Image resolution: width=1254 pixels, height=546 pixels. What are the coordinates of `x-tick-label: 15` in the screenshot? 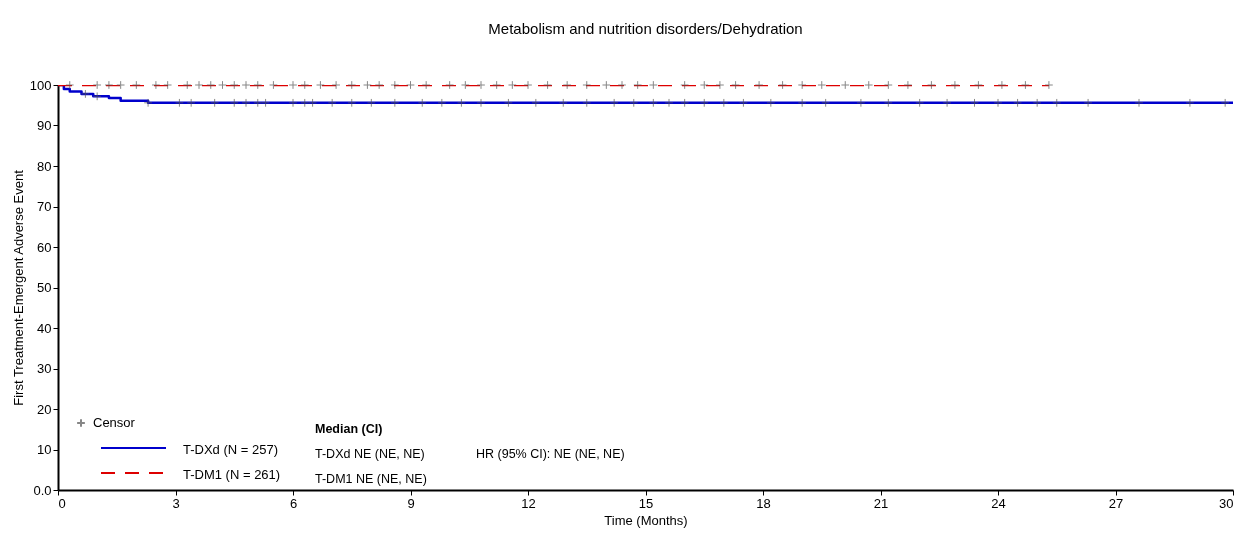 It's located at (646, 503).